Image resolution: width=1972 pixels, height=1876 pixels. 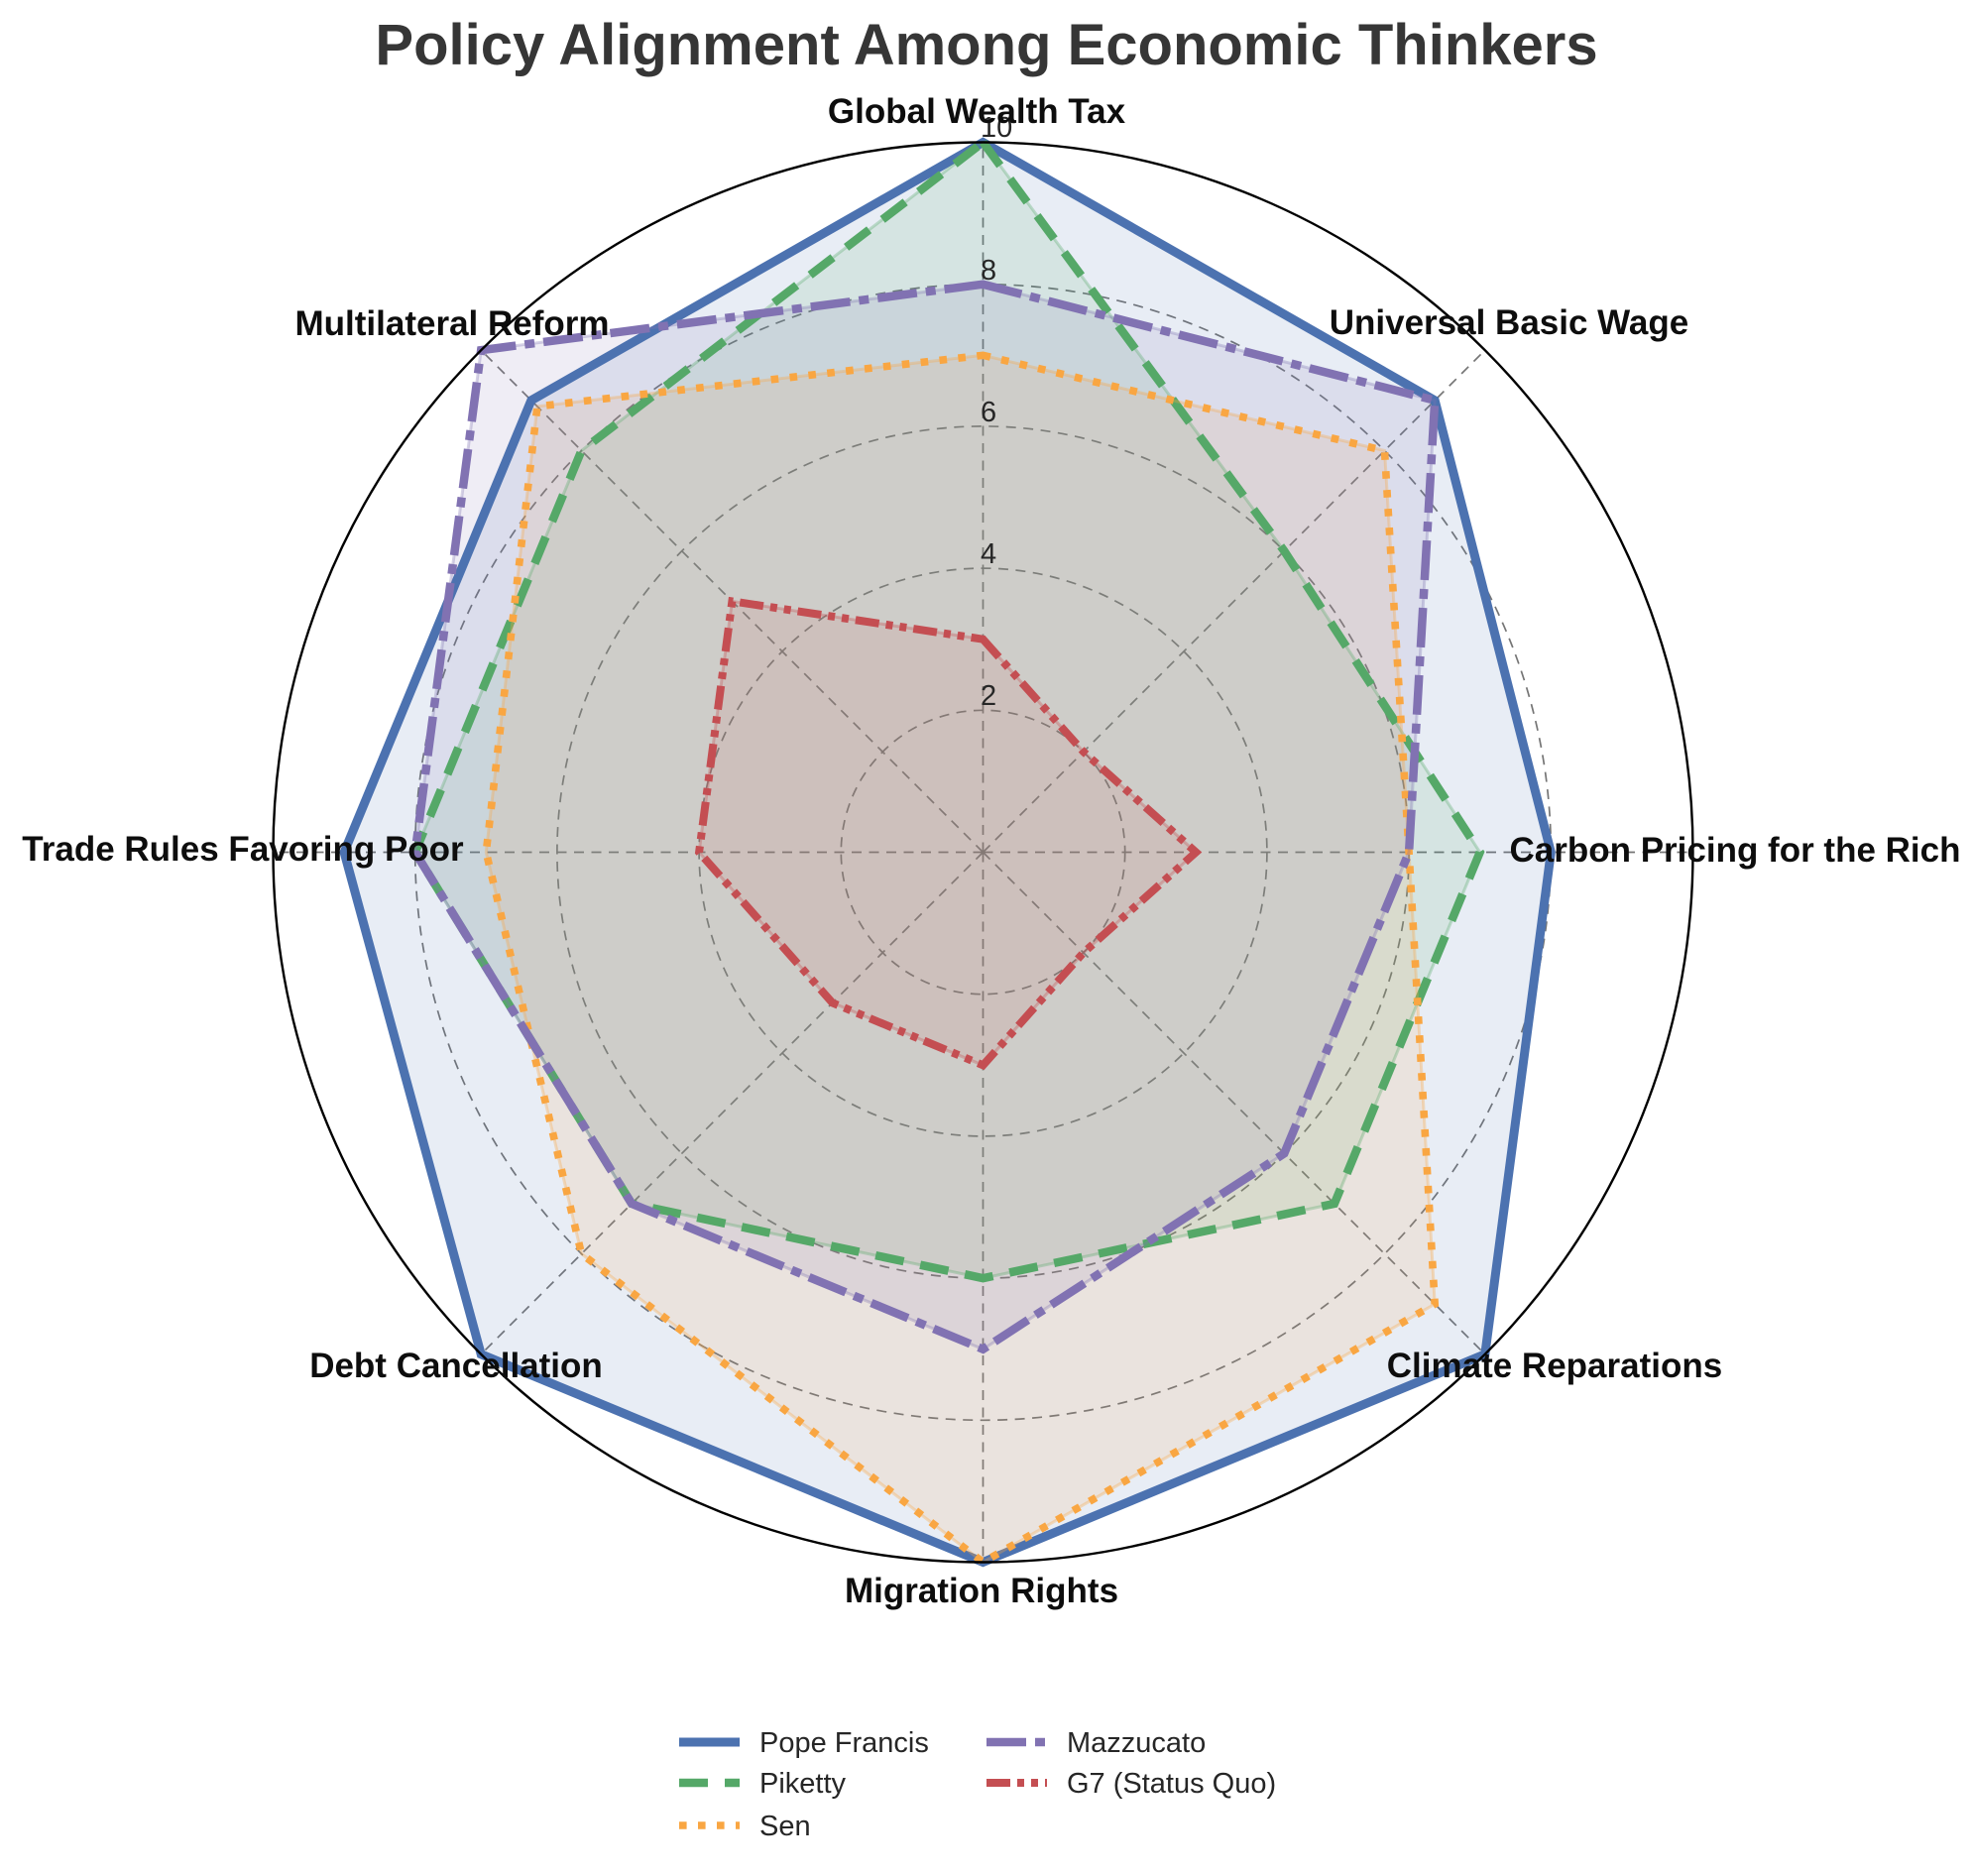 I want to click on svg-text: Piketty, so click(x=803, y=1784).